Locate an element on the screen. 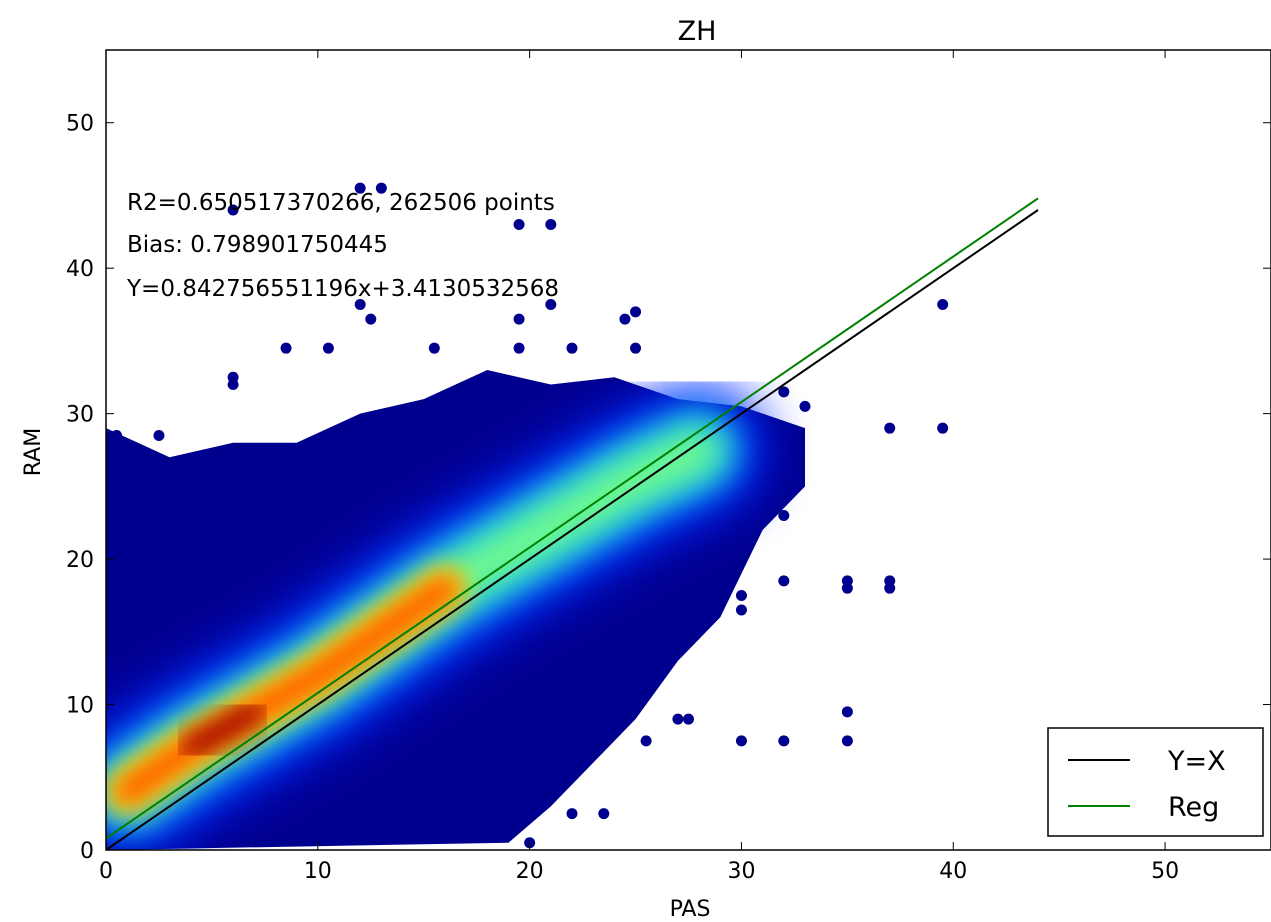  y-tick-label: 50 is located at coordinates (80, 124).